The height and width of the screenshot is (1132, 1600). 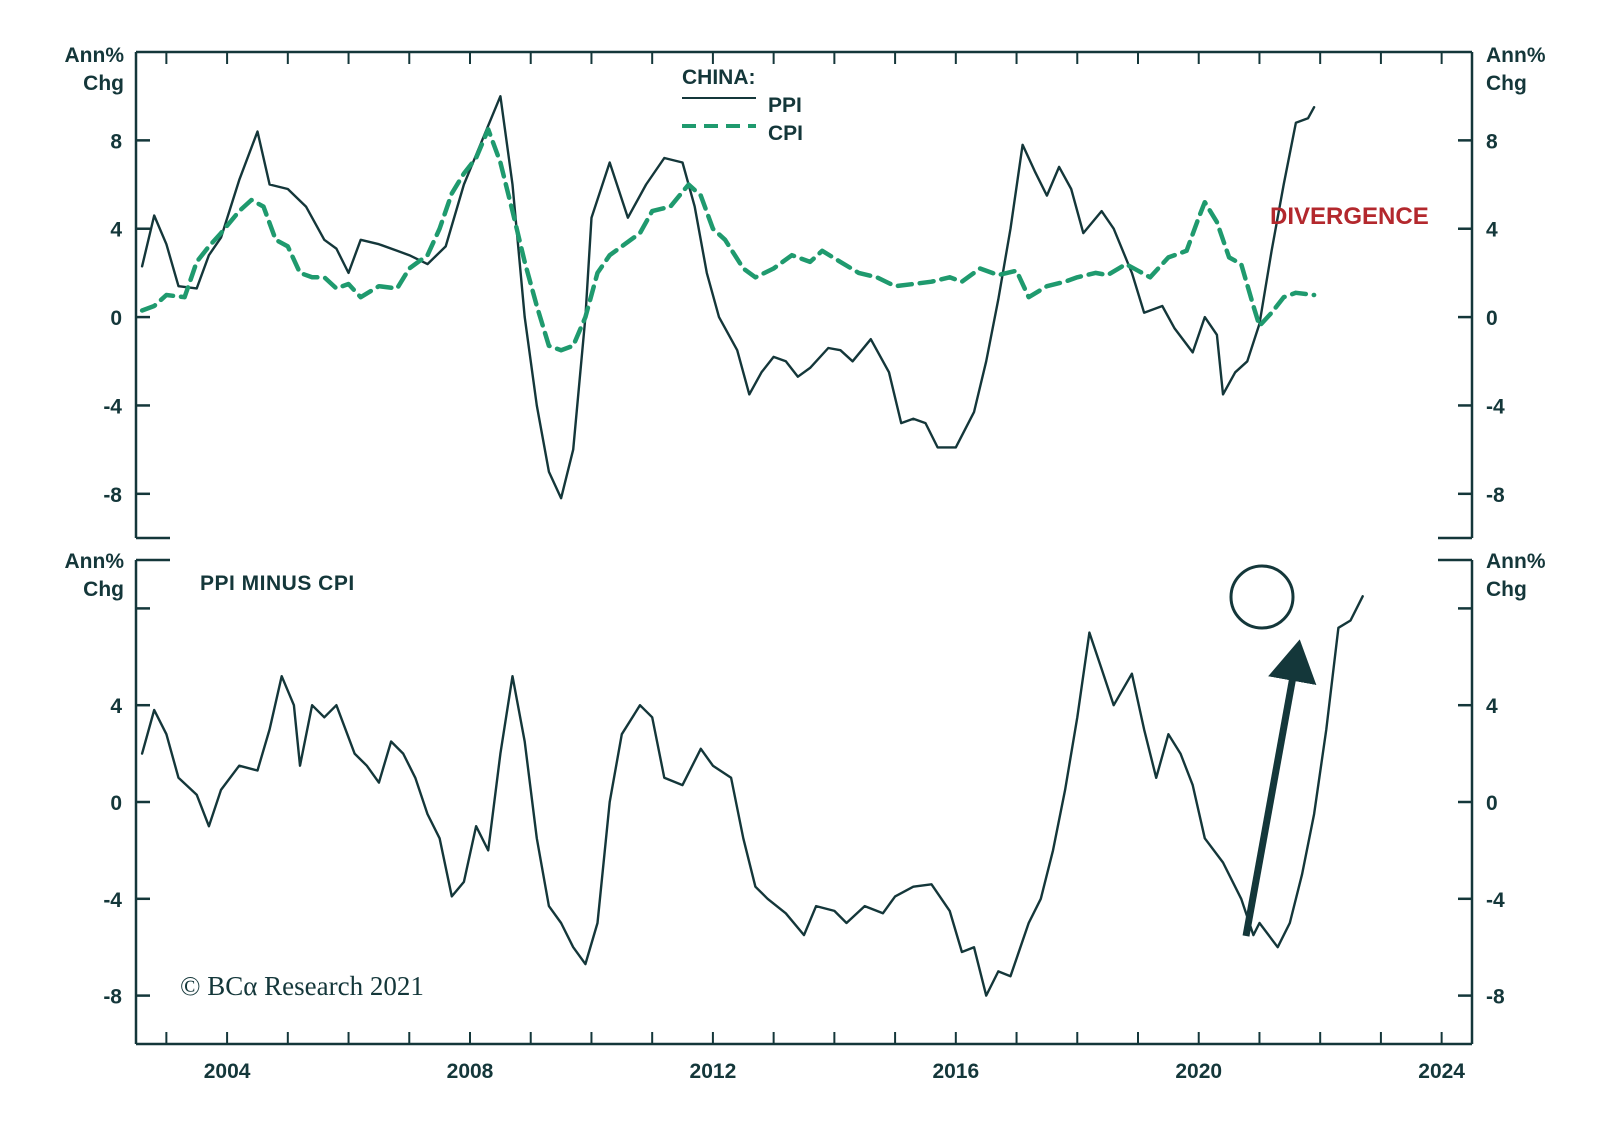 I want to click on x-tick-label: 2008, so click(x=470, y=1071).